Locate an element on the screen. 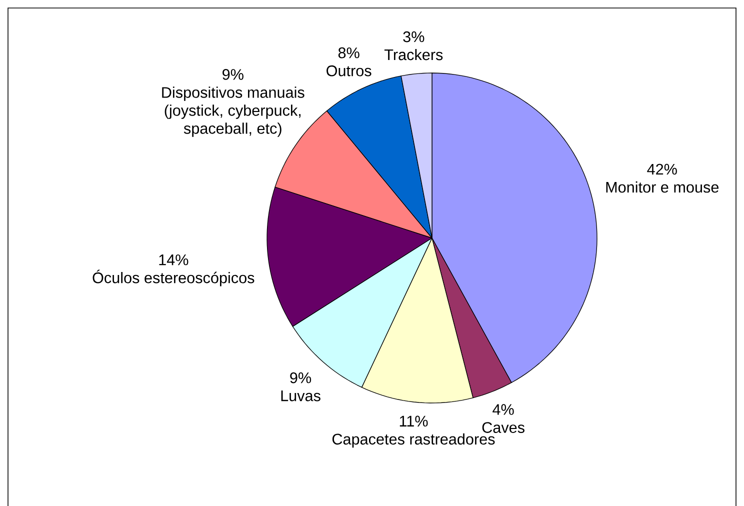  slice-label: Óculos estereoscópicos is located at coordinates (173, 278).